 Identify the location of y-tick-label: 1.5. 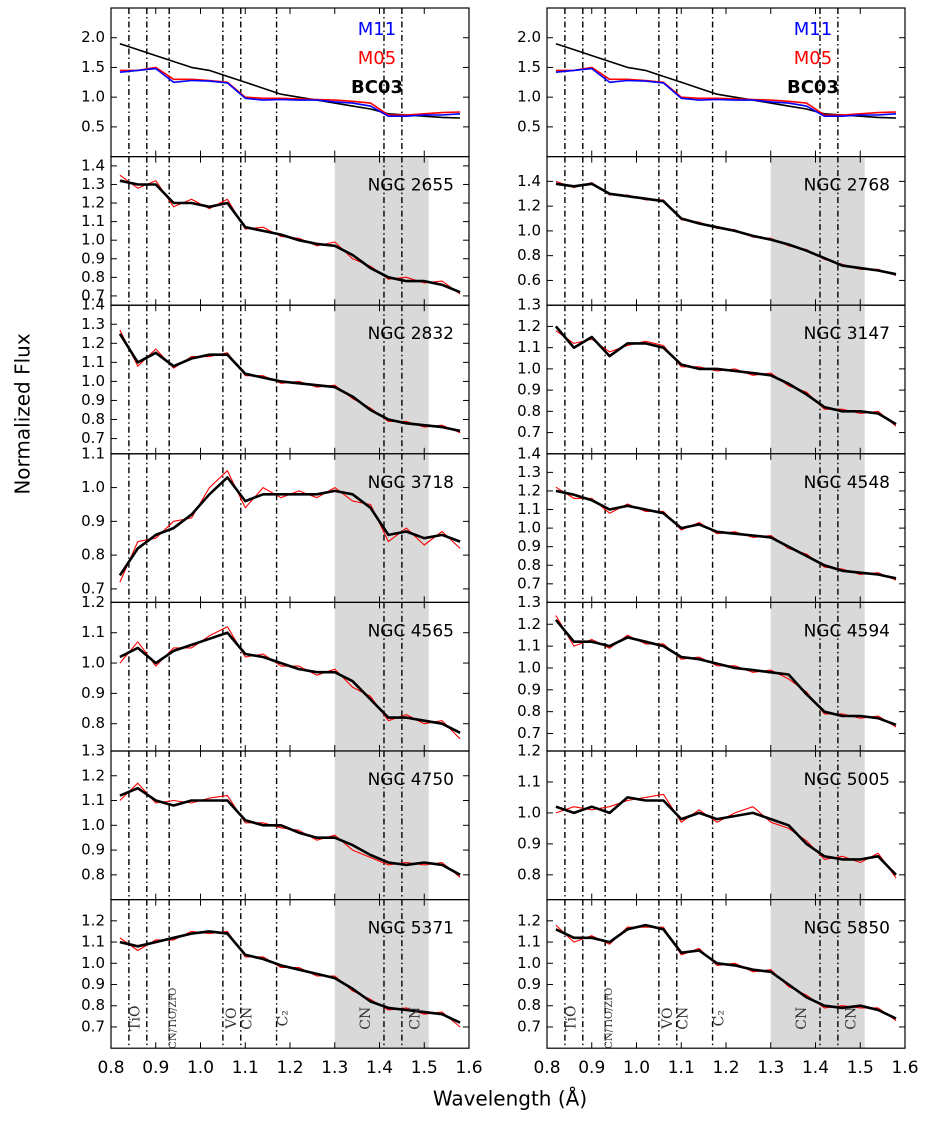
(529, 67).